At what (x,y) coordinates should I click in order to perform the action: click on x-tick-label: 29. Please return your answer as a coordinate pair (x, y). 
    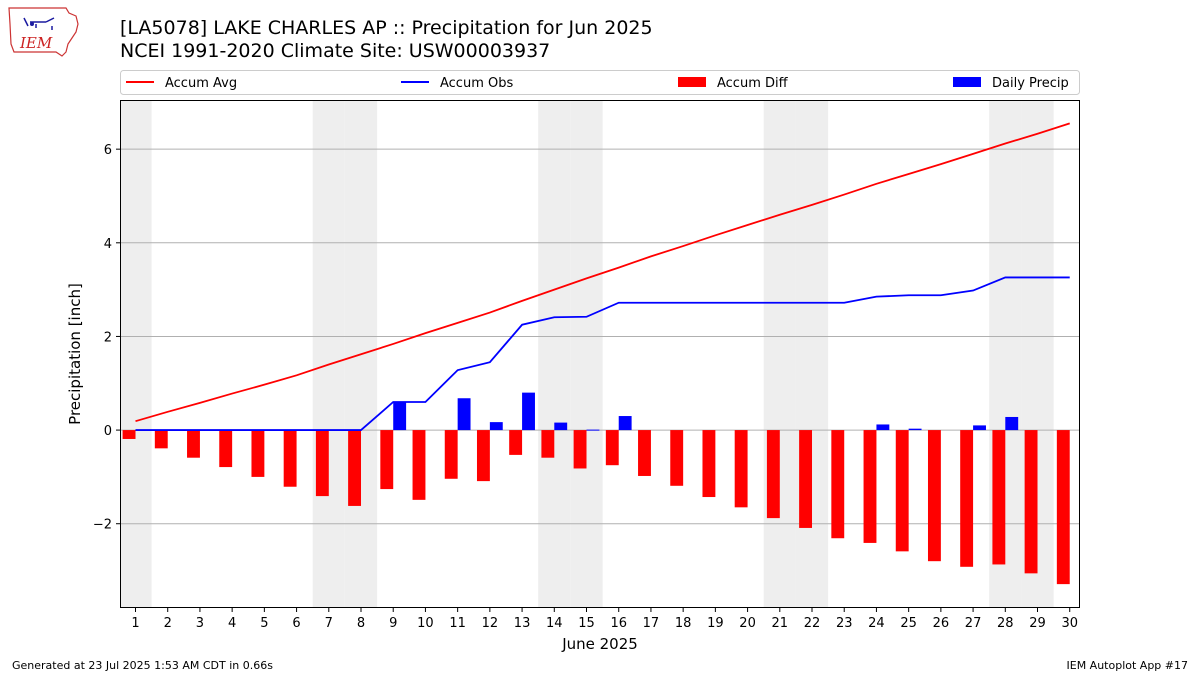
    Looking at the image, I should click on (1037, 623).